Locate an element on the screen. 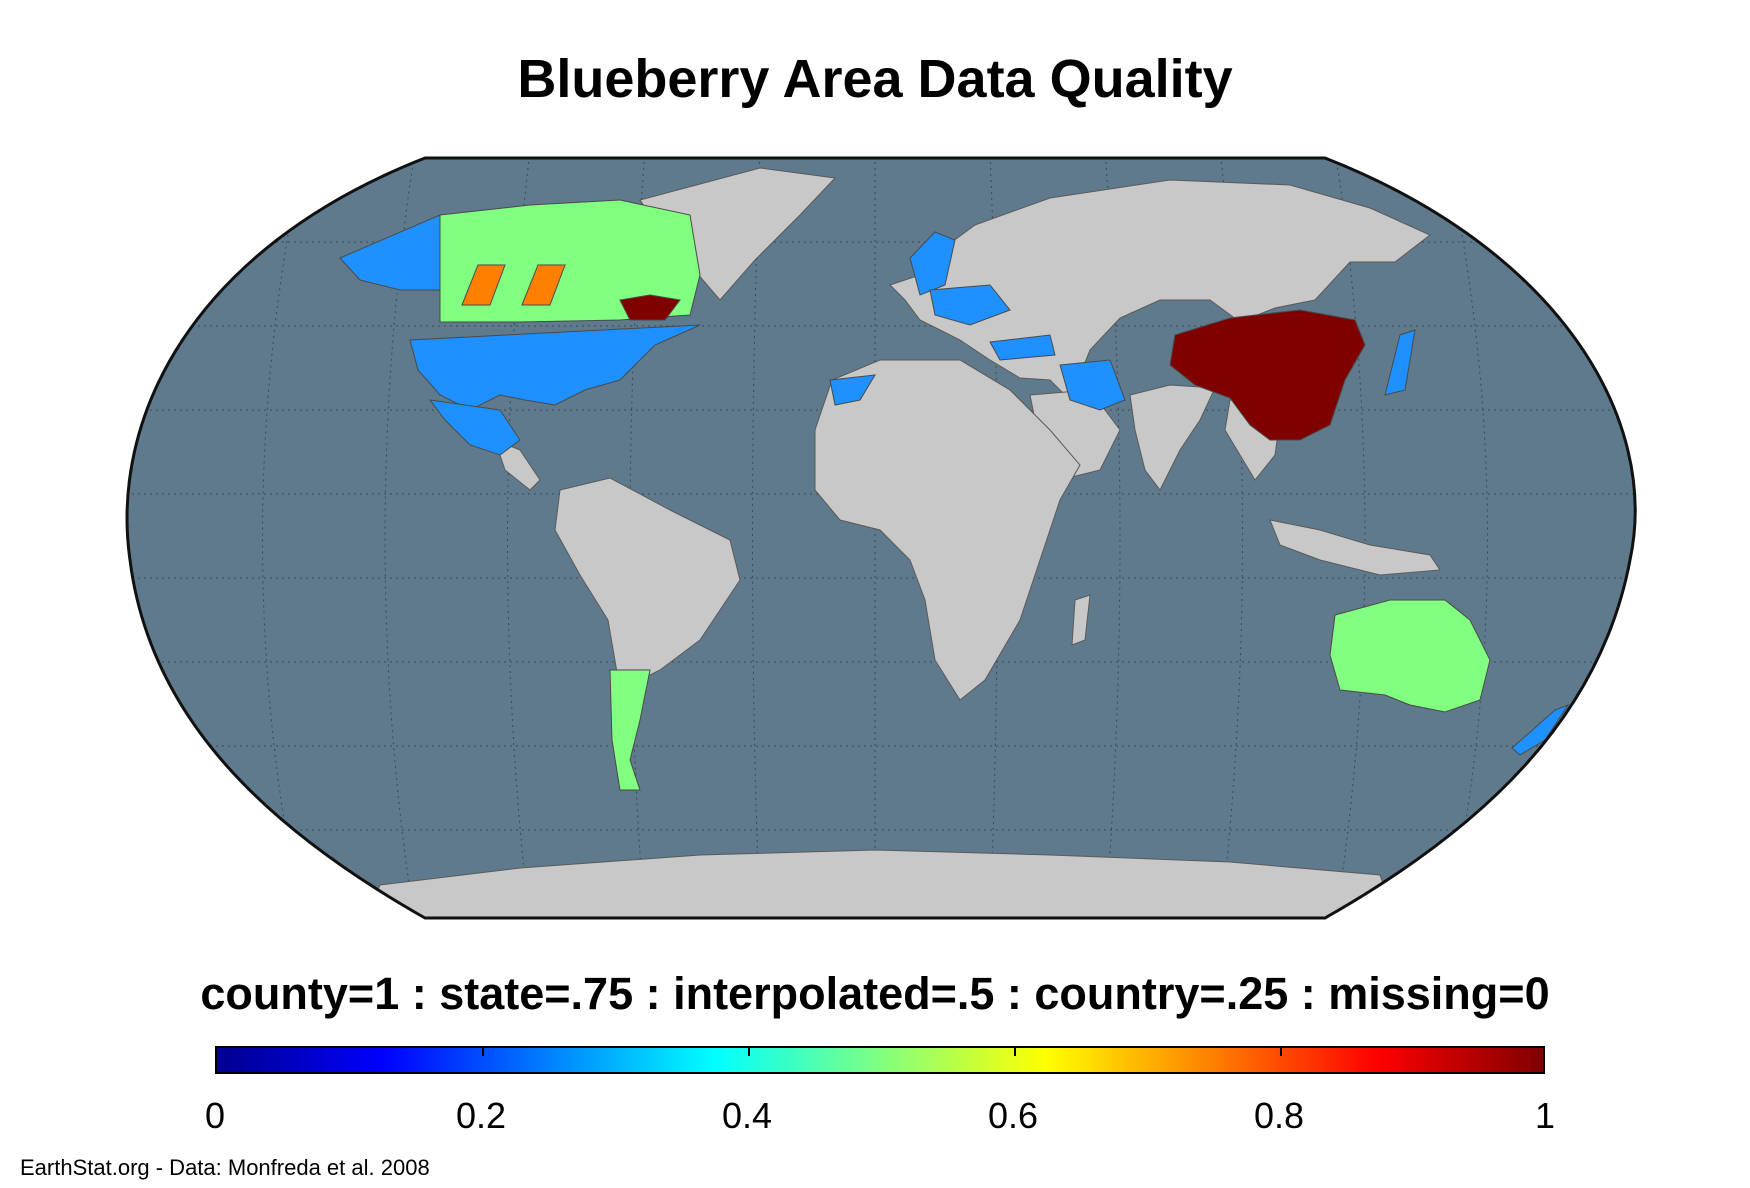  india is located at coordinates (1172, 437).